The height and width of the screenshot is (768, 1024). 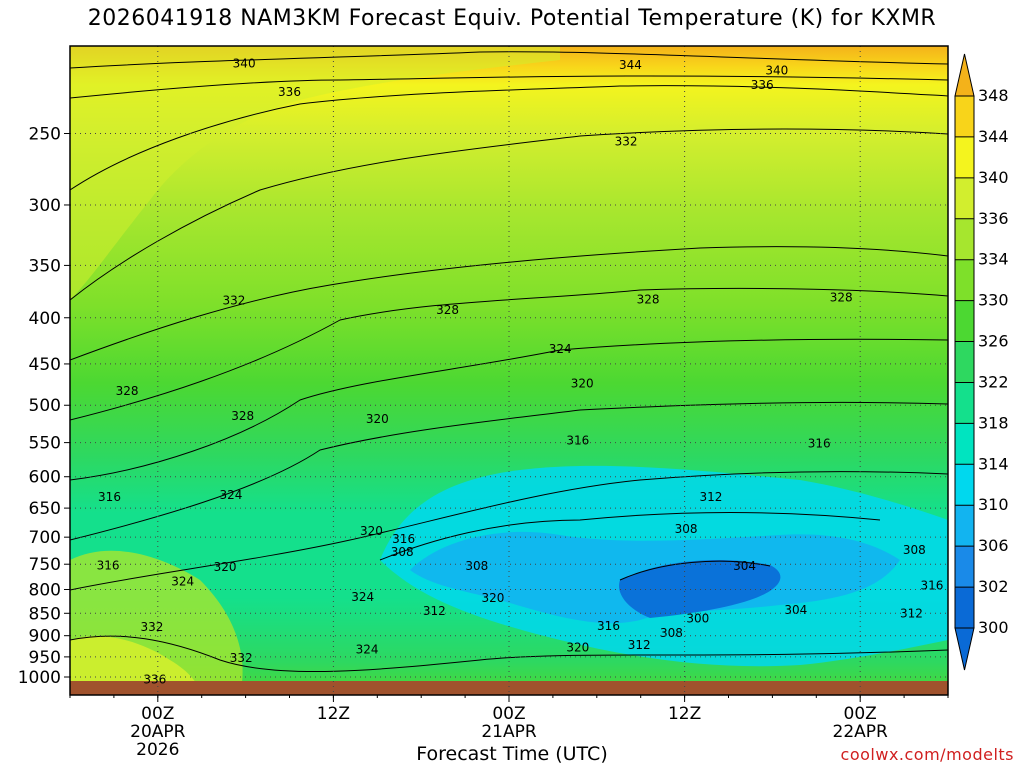 I want to click on colorbar-bottom-arrow, so click(x=964, y=649).